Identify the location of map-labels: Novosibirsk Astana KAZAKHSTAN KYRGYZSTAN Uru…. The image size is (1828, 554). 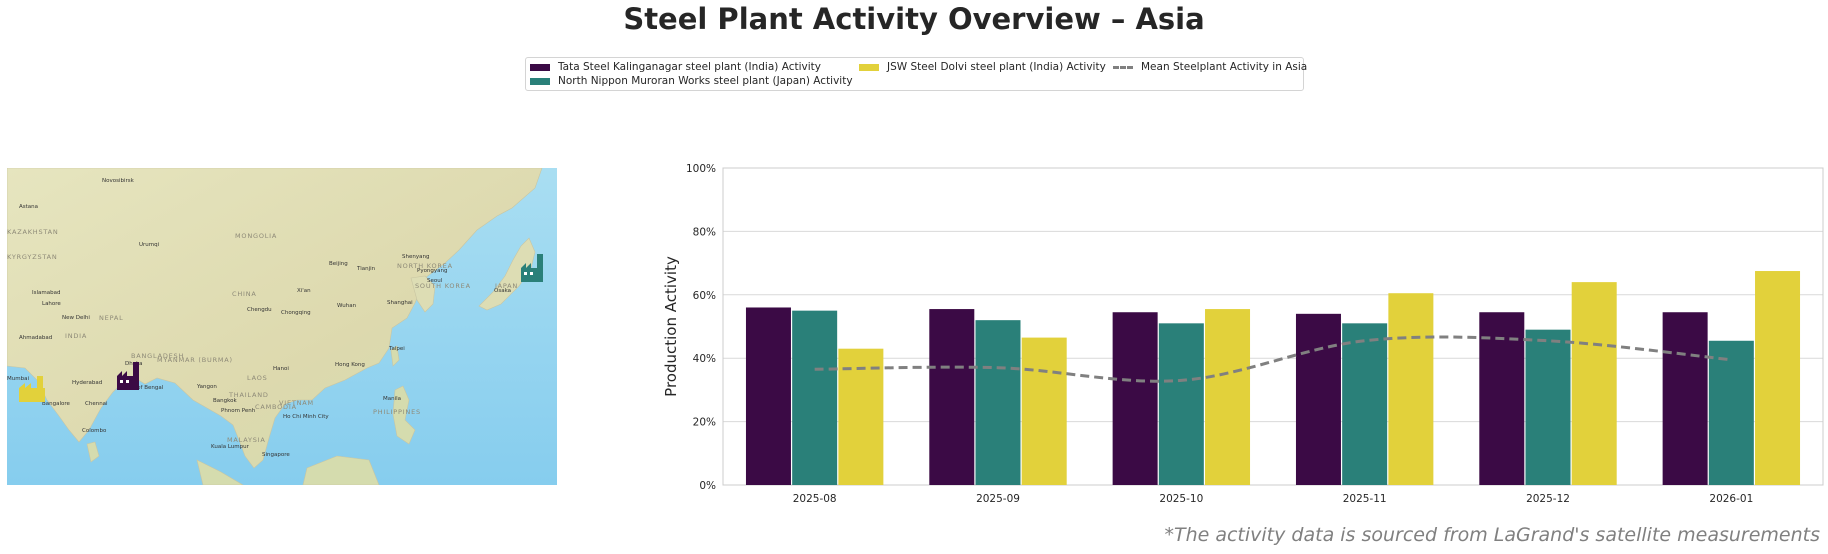
(262, 318).